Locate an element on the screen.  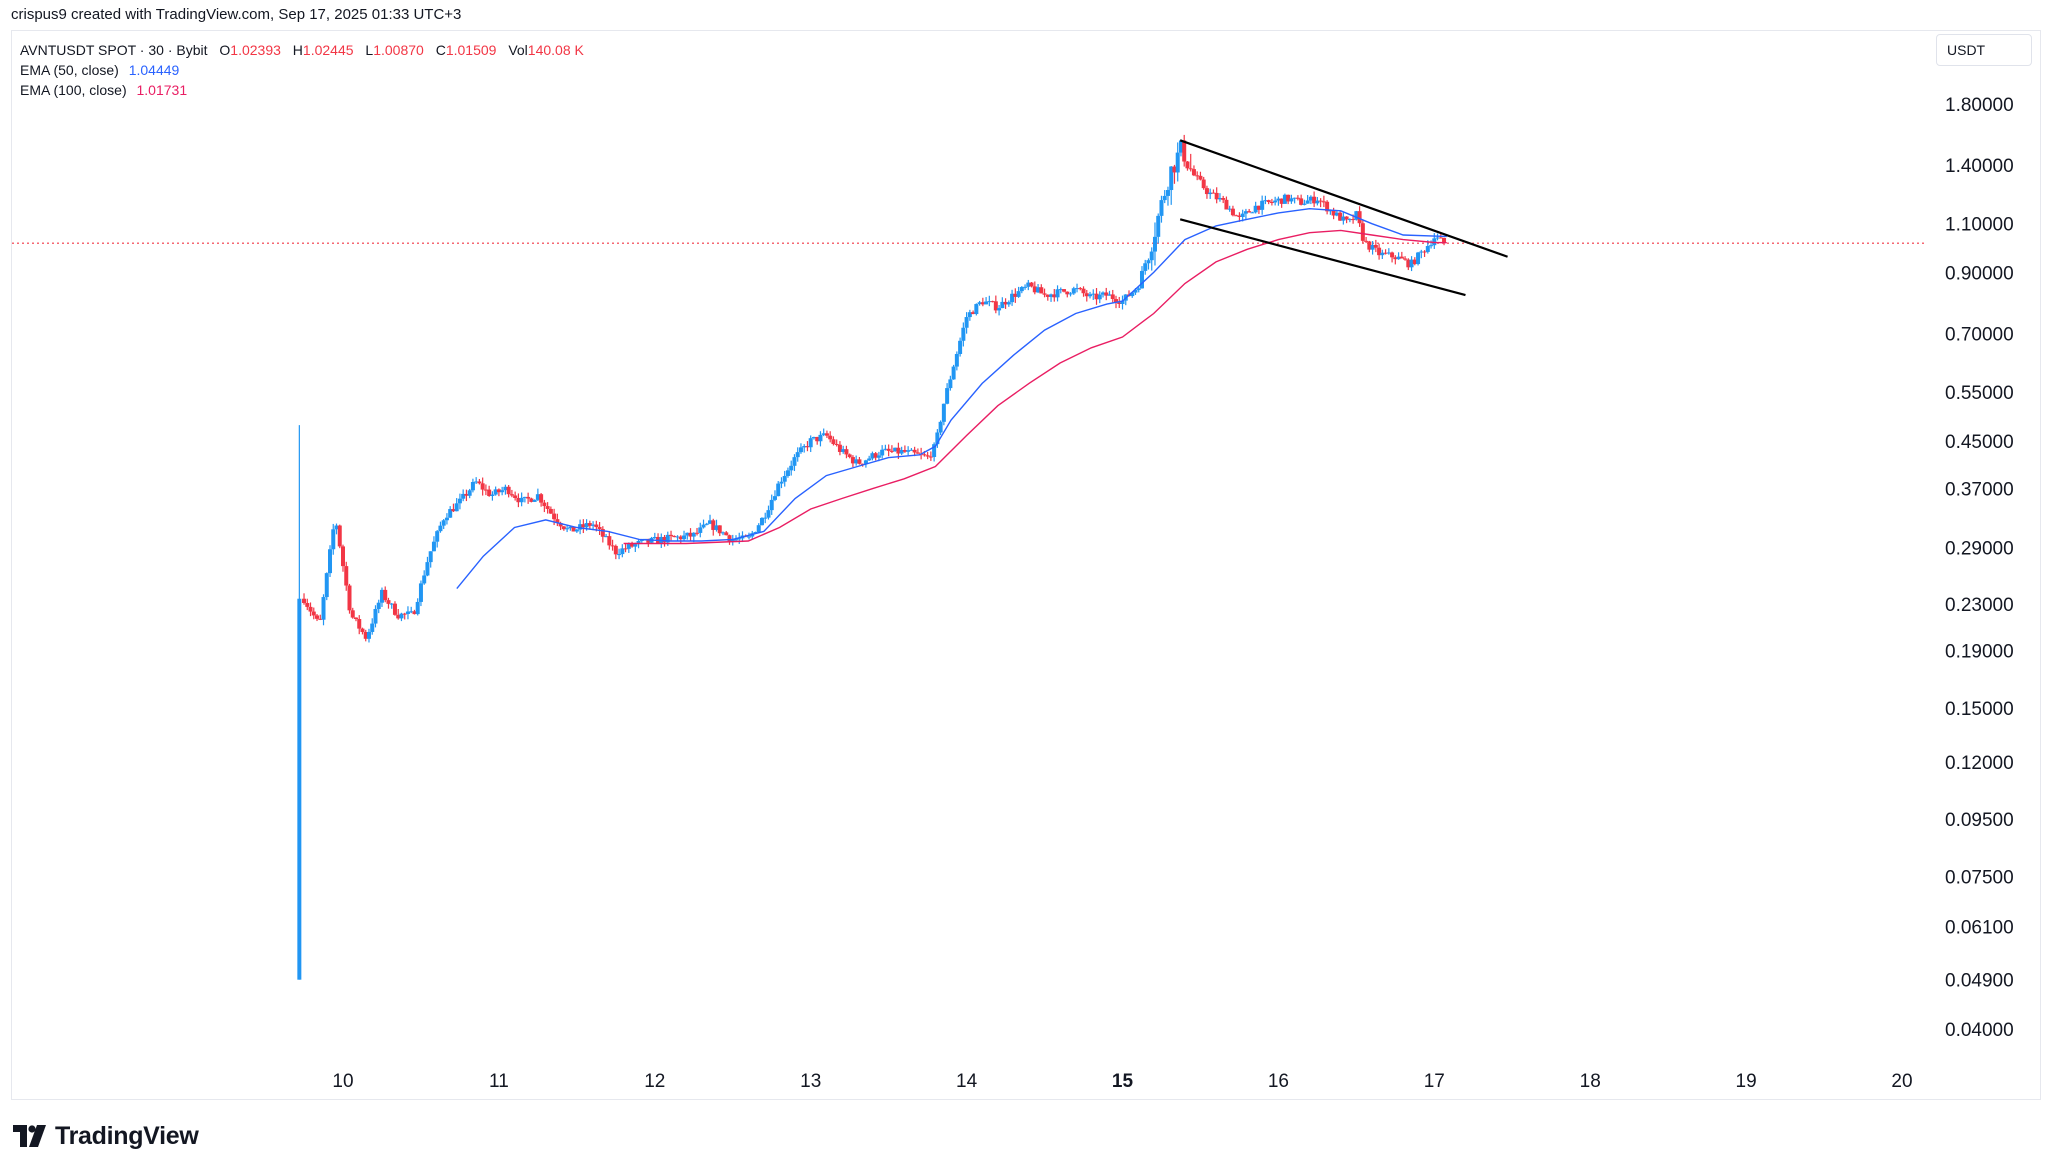
price-tick-label: 0.12000 is located at coordinates (1979, 763).